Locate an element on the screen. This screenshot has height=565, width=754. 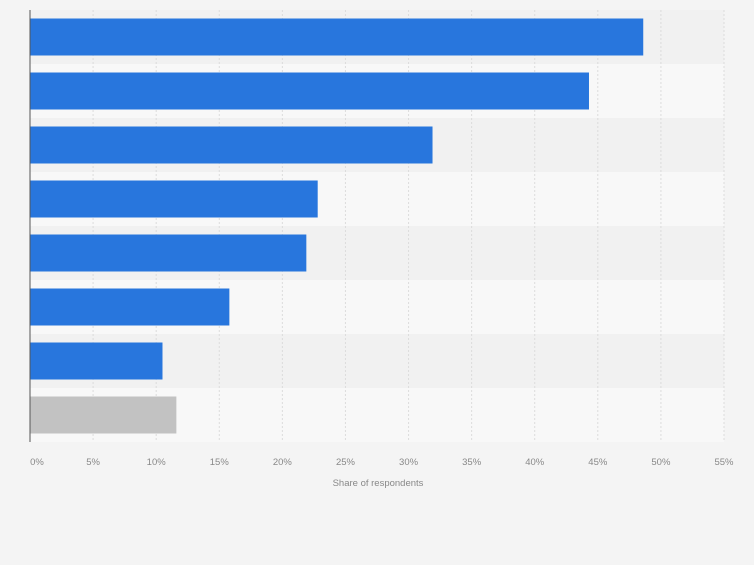
x-axis-title: Share of respondents is located at coordinates (378, 483).